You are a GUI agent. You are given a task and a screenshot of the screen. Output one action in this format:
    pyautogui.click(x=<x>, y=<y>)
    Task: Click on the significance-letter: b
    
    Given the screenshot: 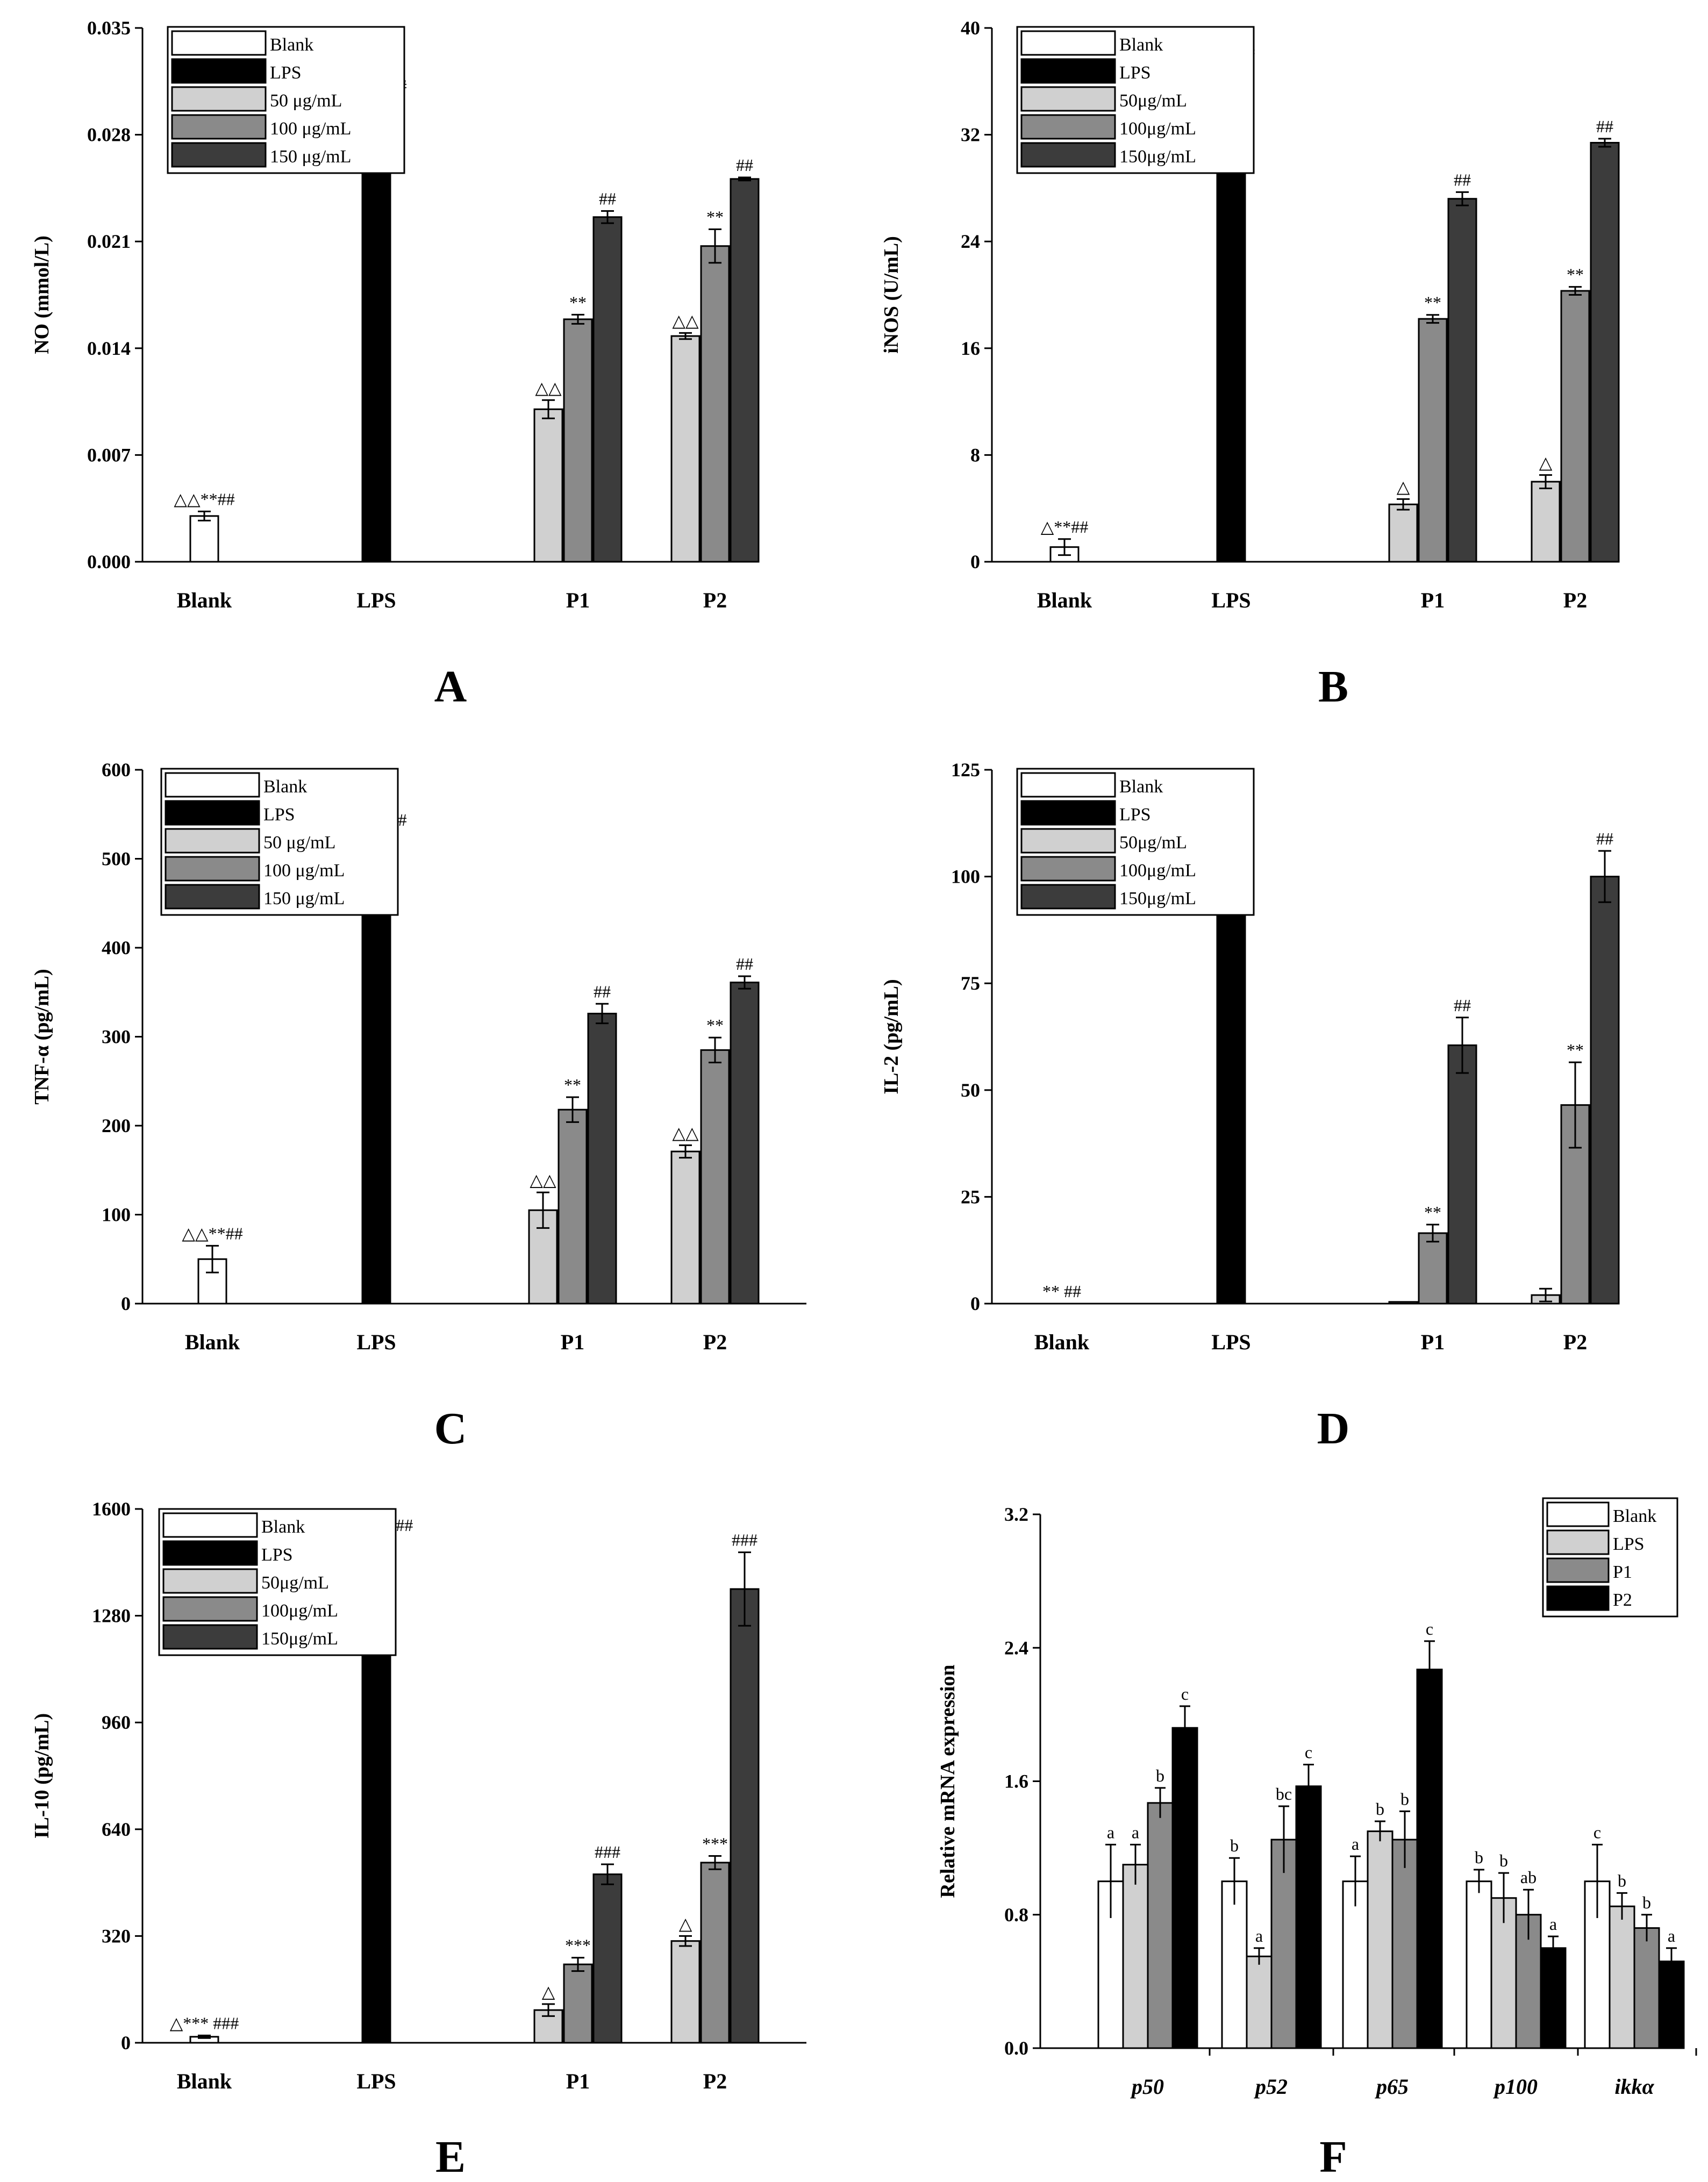 What is the action you would take?
    pyautogui.click(x=1160, y=1775)
    